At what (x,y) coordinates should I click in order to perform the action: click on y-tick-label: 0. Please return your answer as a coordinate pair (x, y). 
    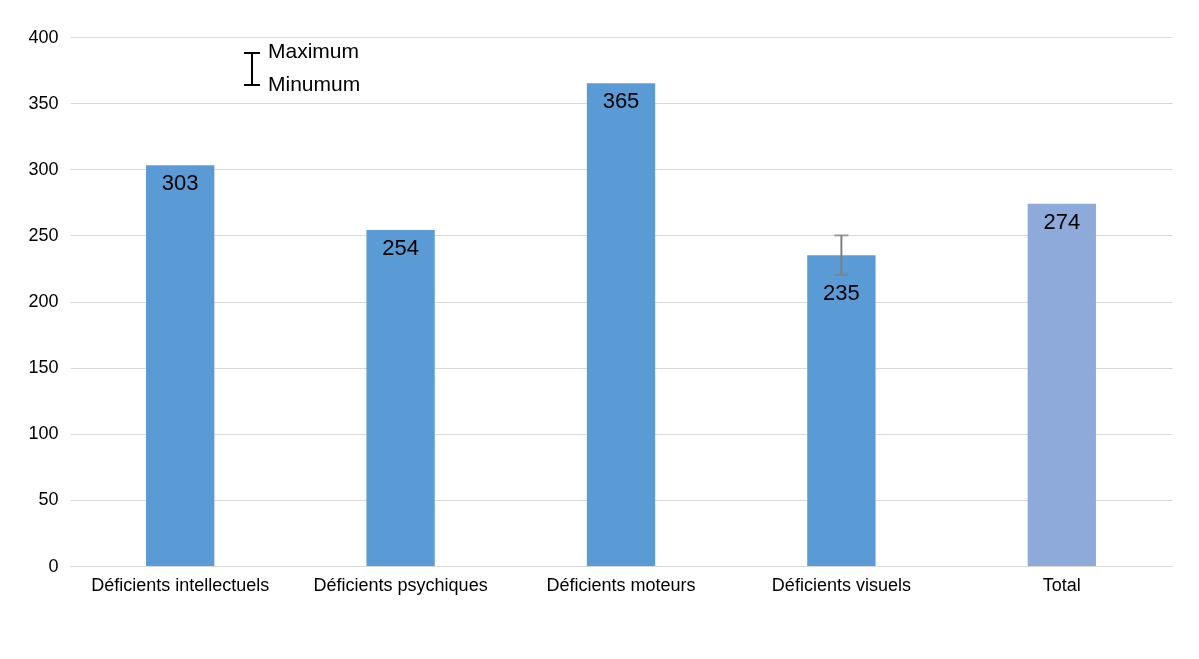
    Looking at the image, I should click on (53, 565).